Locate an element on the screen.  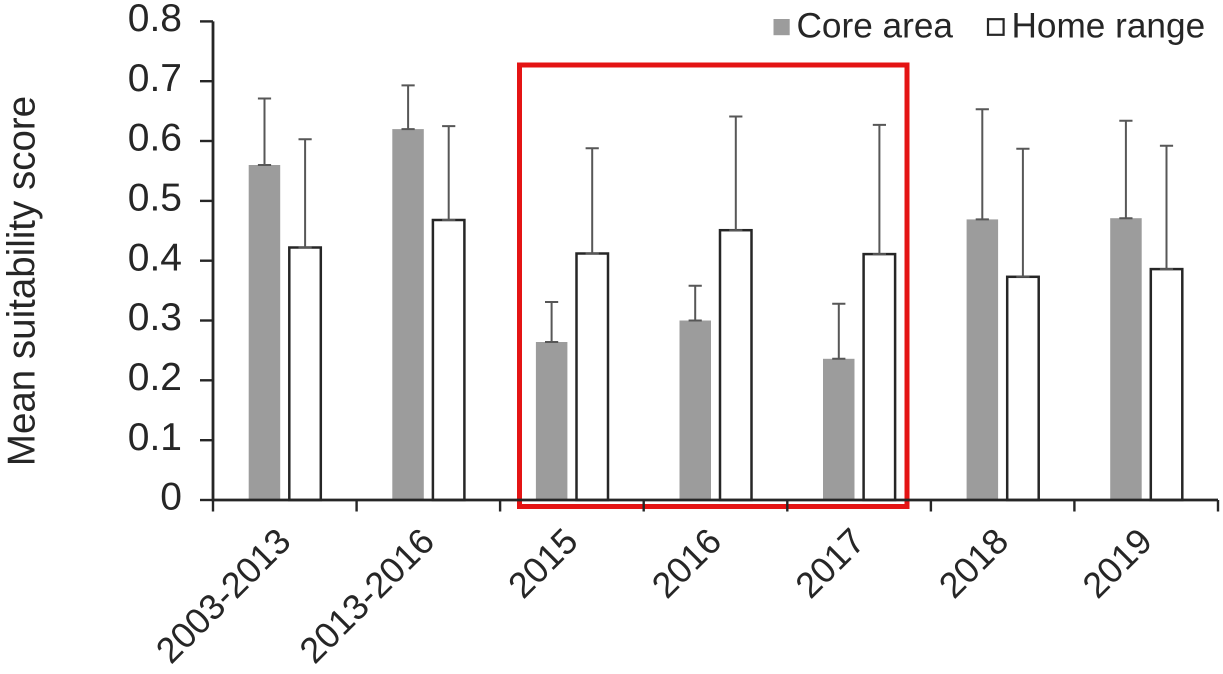
svg-text: 0.1 is located at coordinates (155, 437).